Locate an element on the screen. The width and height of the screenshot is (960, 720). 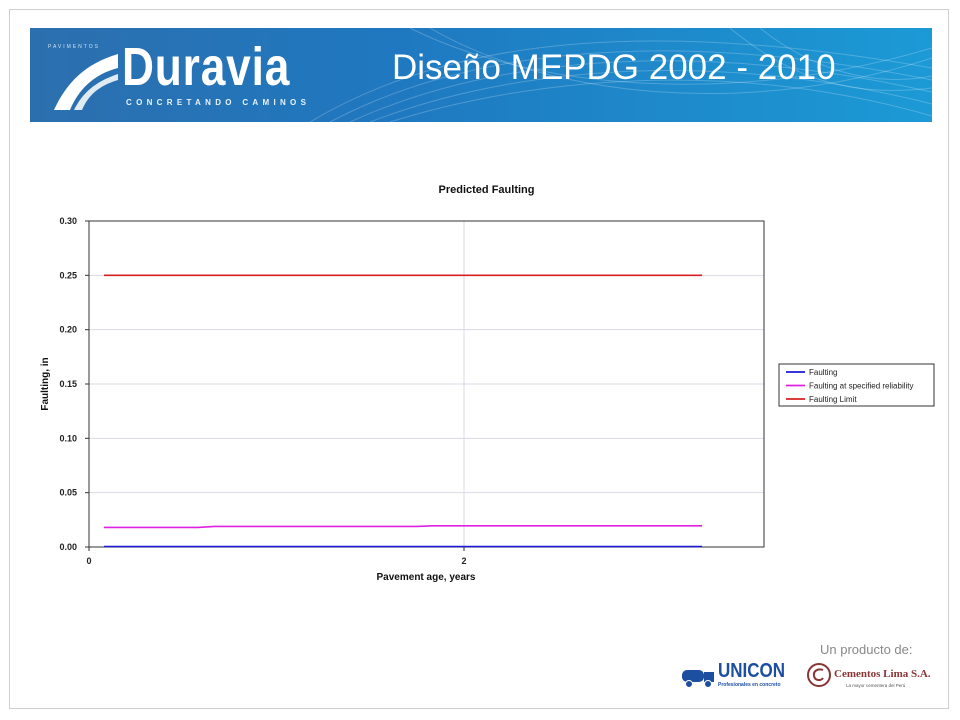
y-tick-label: 0.00 is located at coordinates (68, 547).